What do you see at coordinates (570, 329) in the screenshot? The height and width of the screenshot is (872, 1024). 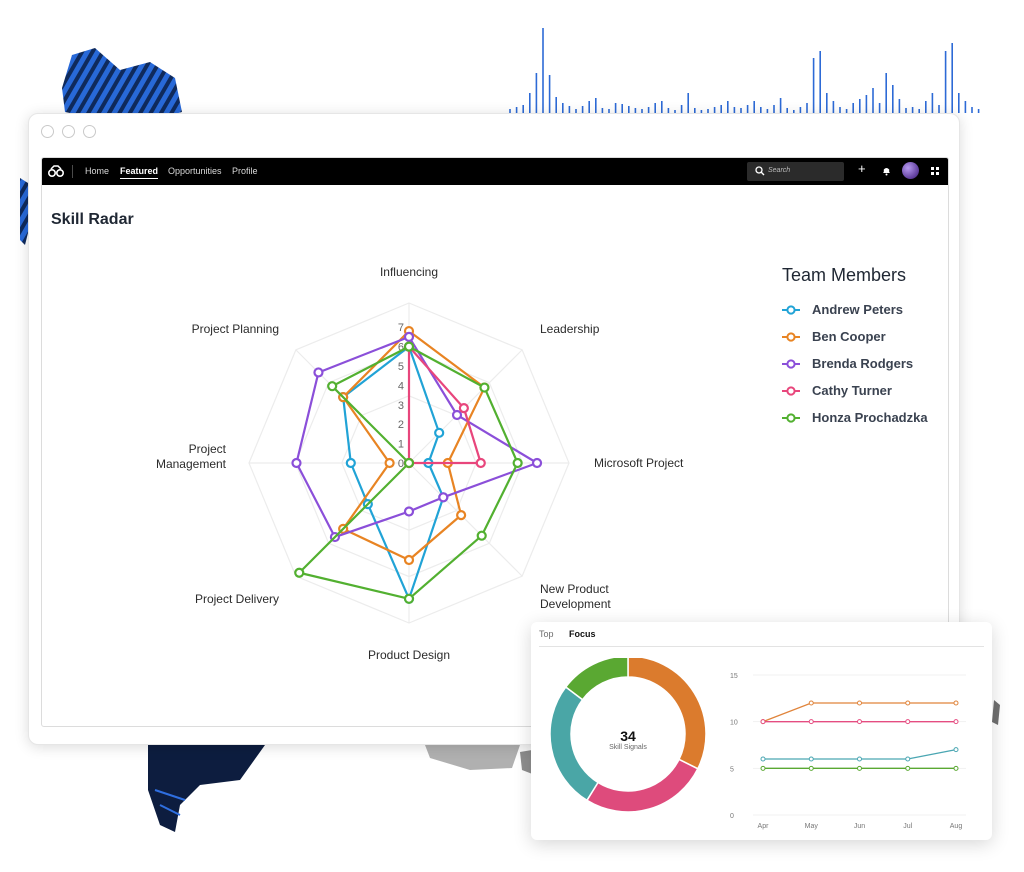 I see `radar-axis-label-leadership: Leadership` at bounding box center [570, 329].